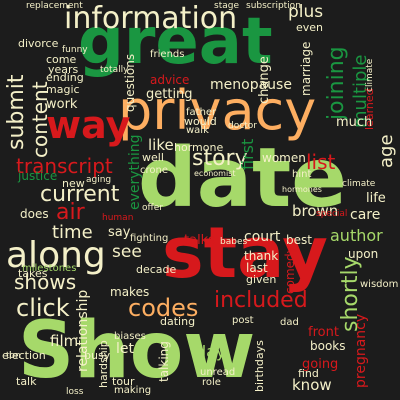 This screenshot has width=400, height=400. Describe the element at coordinates (103, 364) in the screenshot. I see `word-hardship: hardship` at that location.